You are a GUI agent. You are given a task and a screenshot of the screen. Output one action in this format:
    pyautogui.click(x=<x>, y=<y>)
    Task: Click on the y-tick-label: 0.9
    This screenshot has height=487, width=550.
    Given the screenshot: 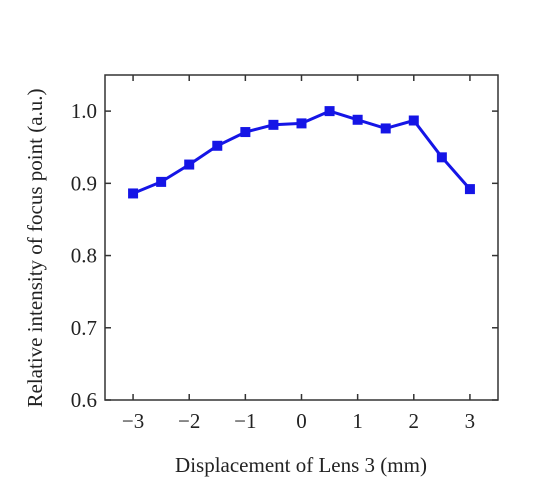 What is the action you would take?
    pyautogui.click(x=84, y=183)
    